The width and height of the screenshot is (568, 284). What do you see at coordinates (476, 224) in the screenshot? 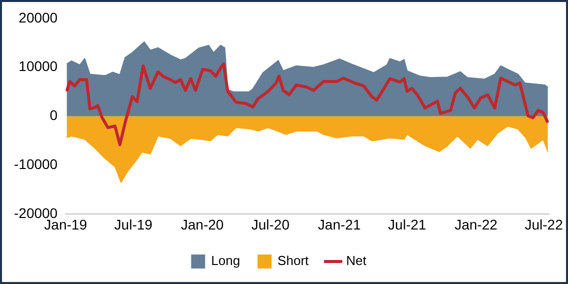
I see `x-tick-label: Jan-22` at bounding box center [476, 224].